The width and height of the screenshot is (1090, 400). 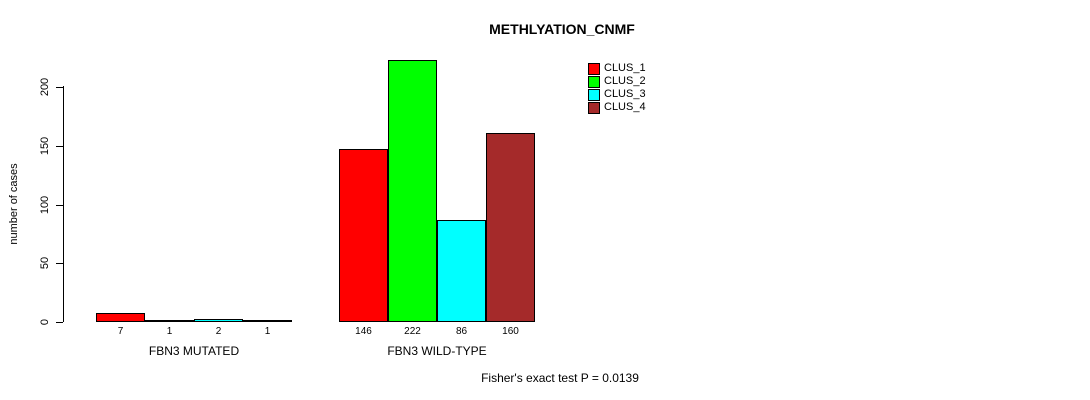 I want to click on legend-item-clus_4: CLUS_4, so click(x=617, y=107).